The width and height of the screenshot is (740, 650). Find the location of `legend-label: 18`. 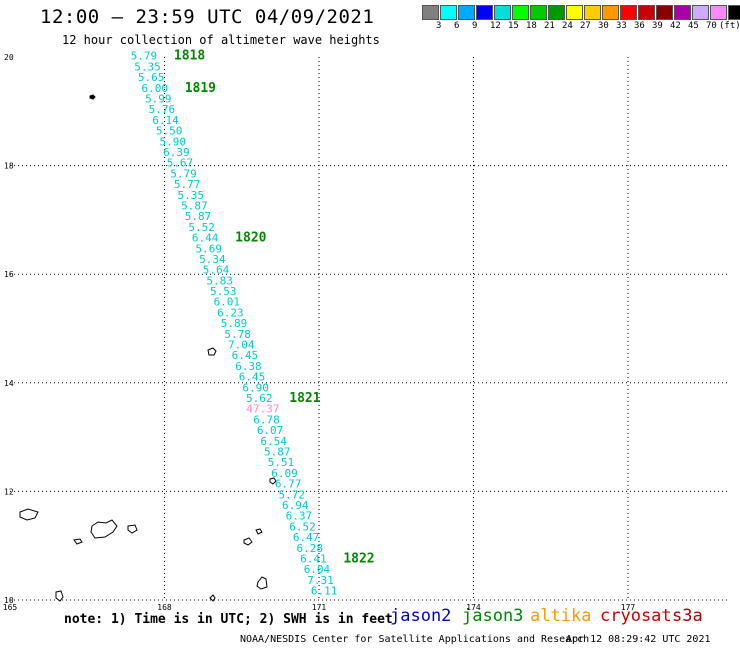

legend-label: 18 is located at coordinates (531, 26).